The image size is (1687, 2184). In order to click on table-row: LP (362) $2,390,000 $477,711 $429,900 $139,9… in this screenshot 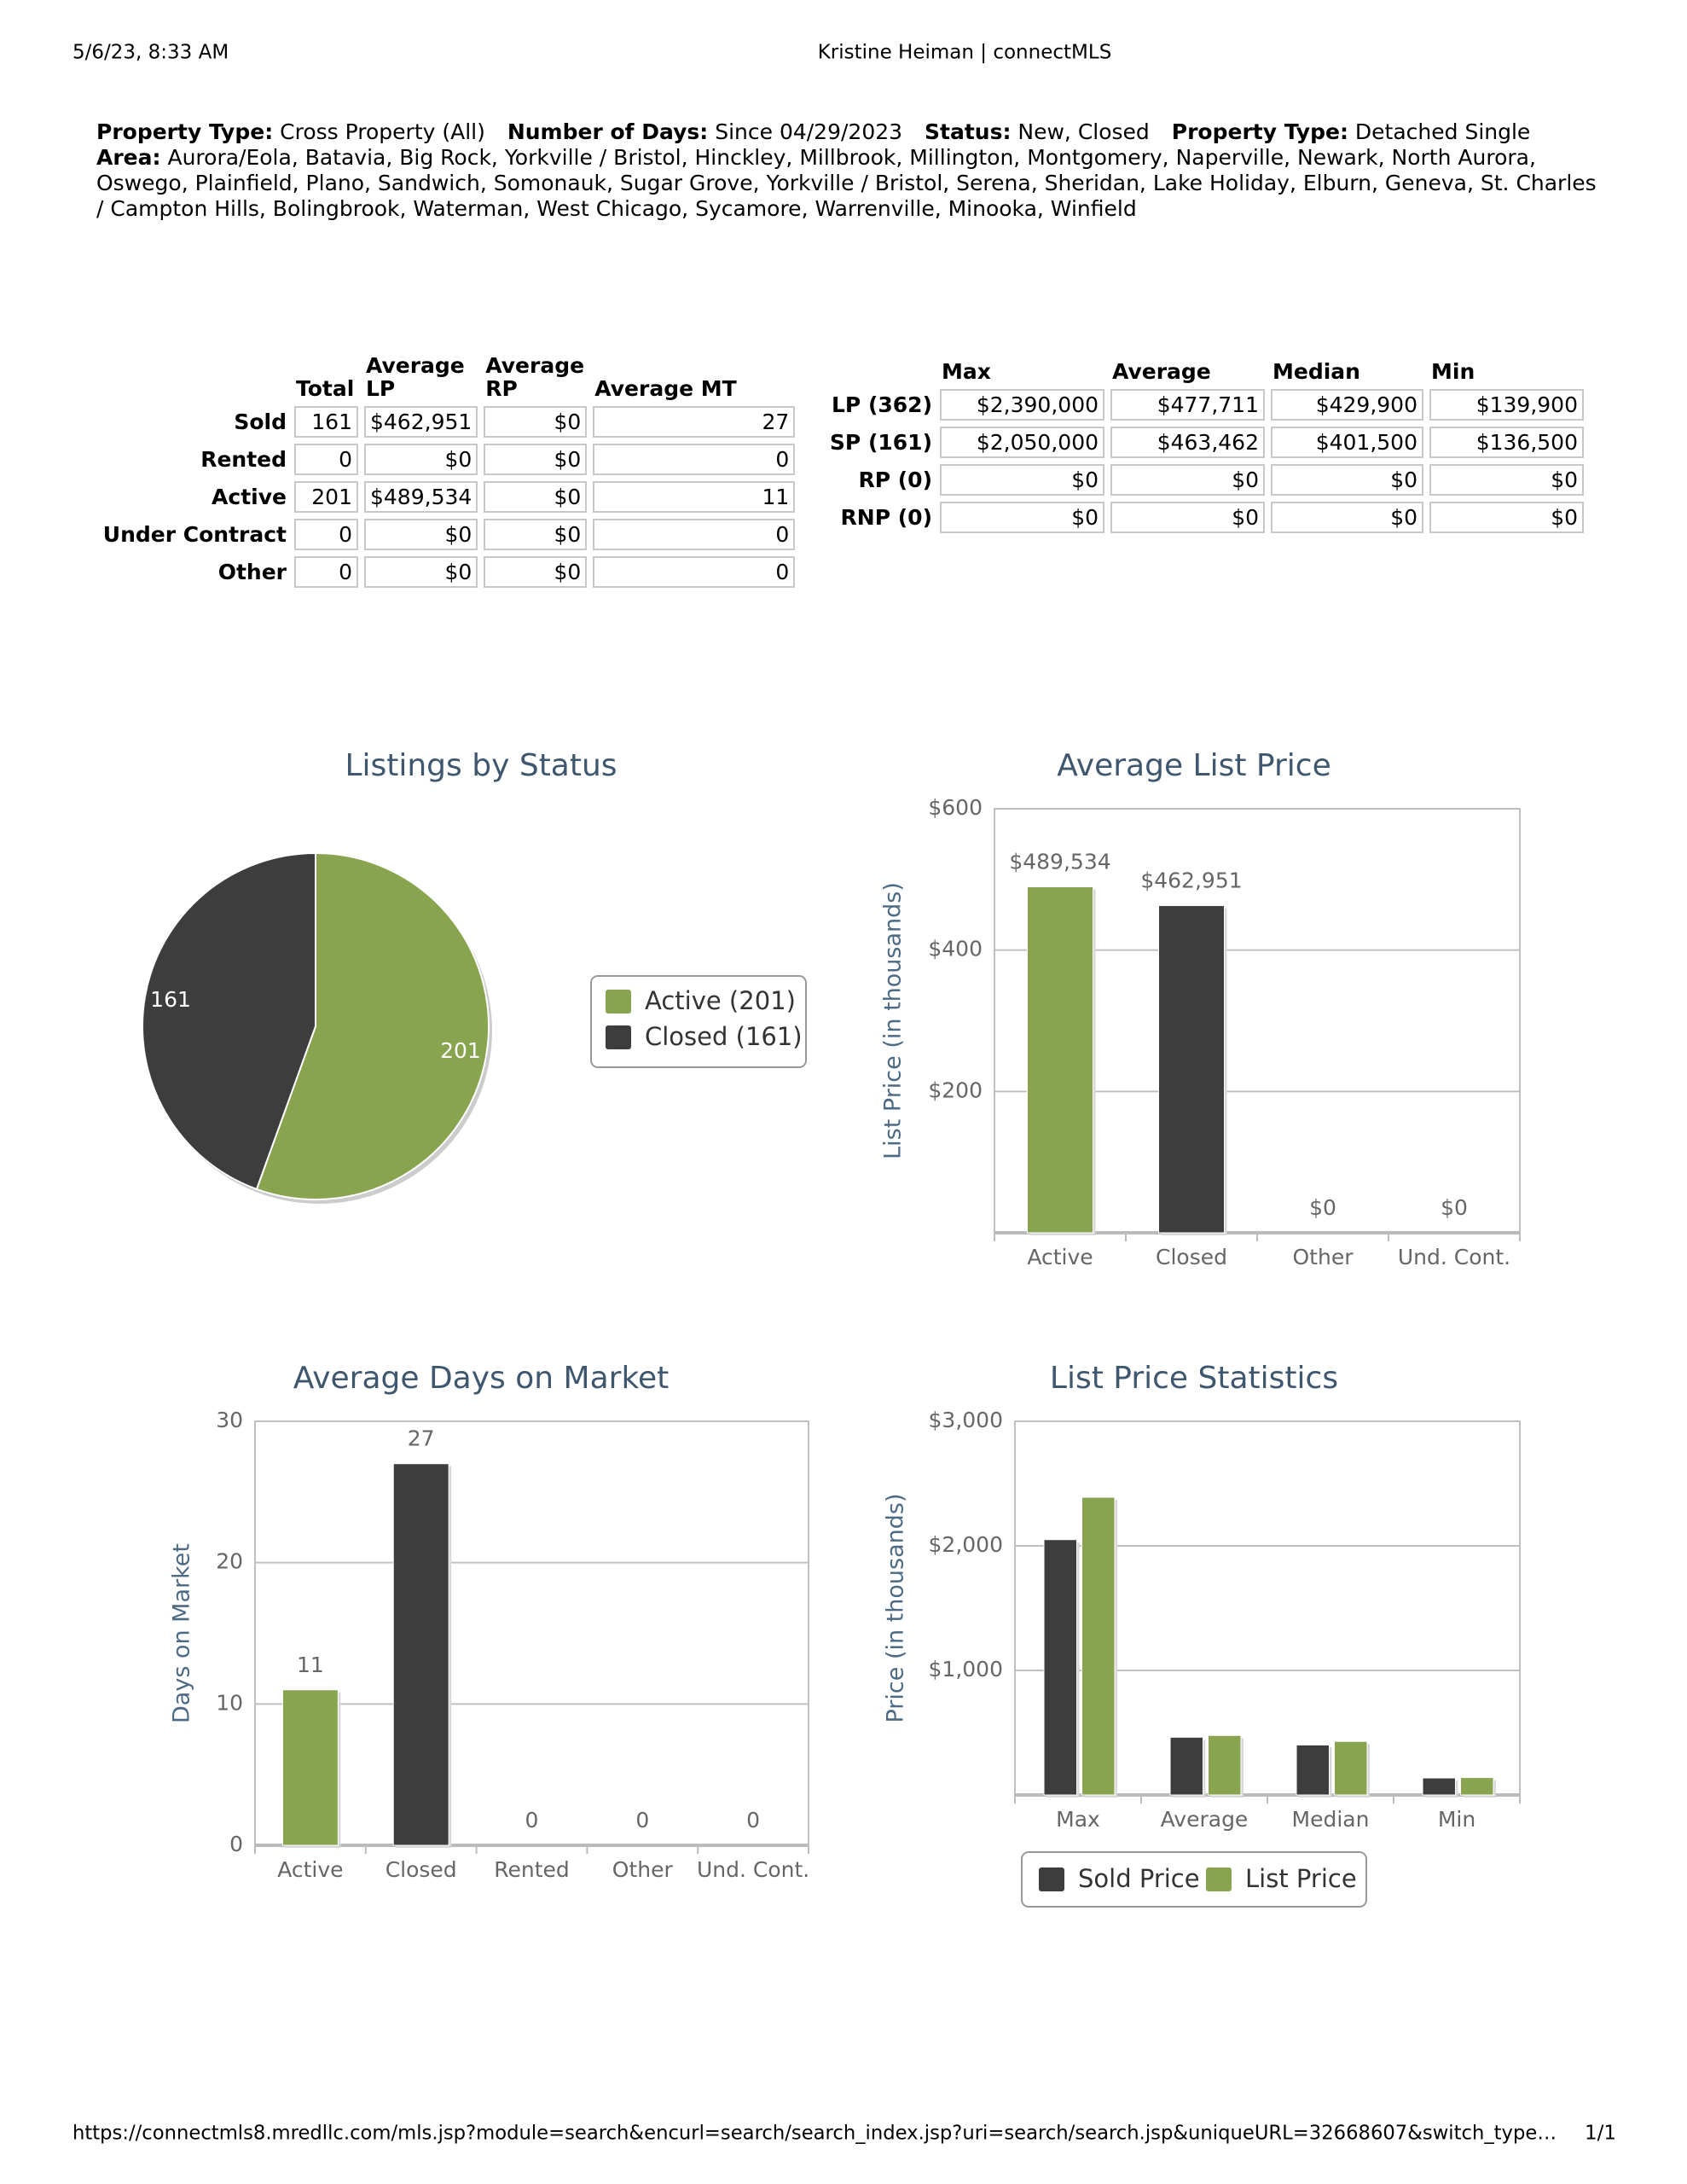, I will do `click(1203, 405)`.